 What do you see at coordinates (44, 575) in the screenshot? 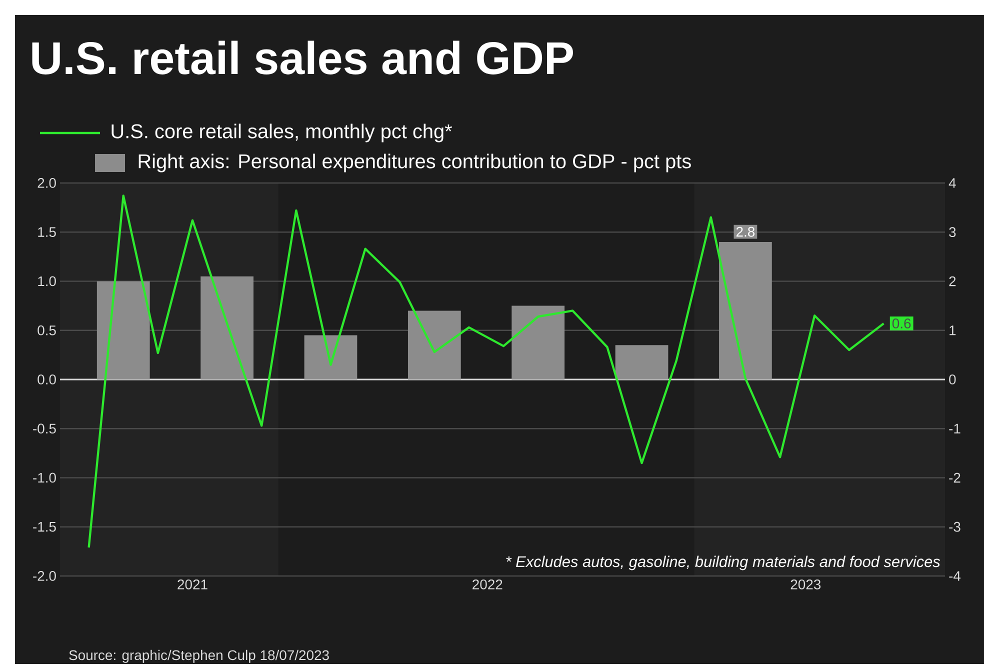
I see `y-tick-label: -2.0` at bounding box center [44, 575].